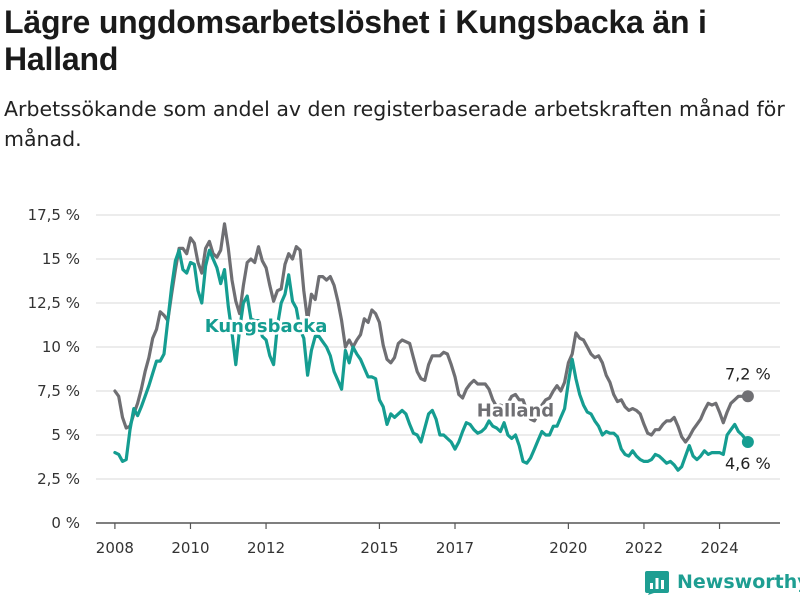 The image size is (800, 600). I want to click on x-tick-label: 2010, so click(190, 548).